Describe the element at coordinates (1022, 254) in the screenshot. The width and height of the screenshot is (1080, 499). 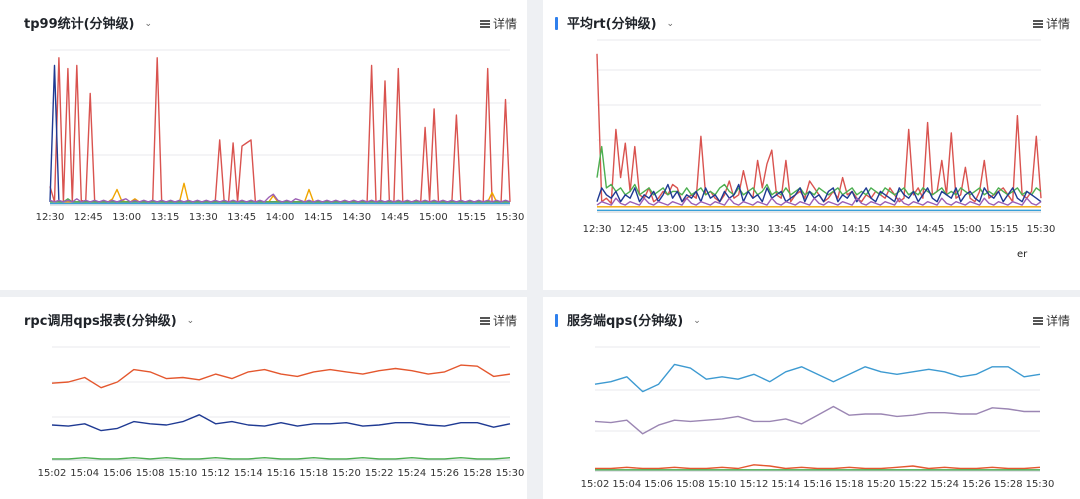
I see `truncated-text: er` at that location.